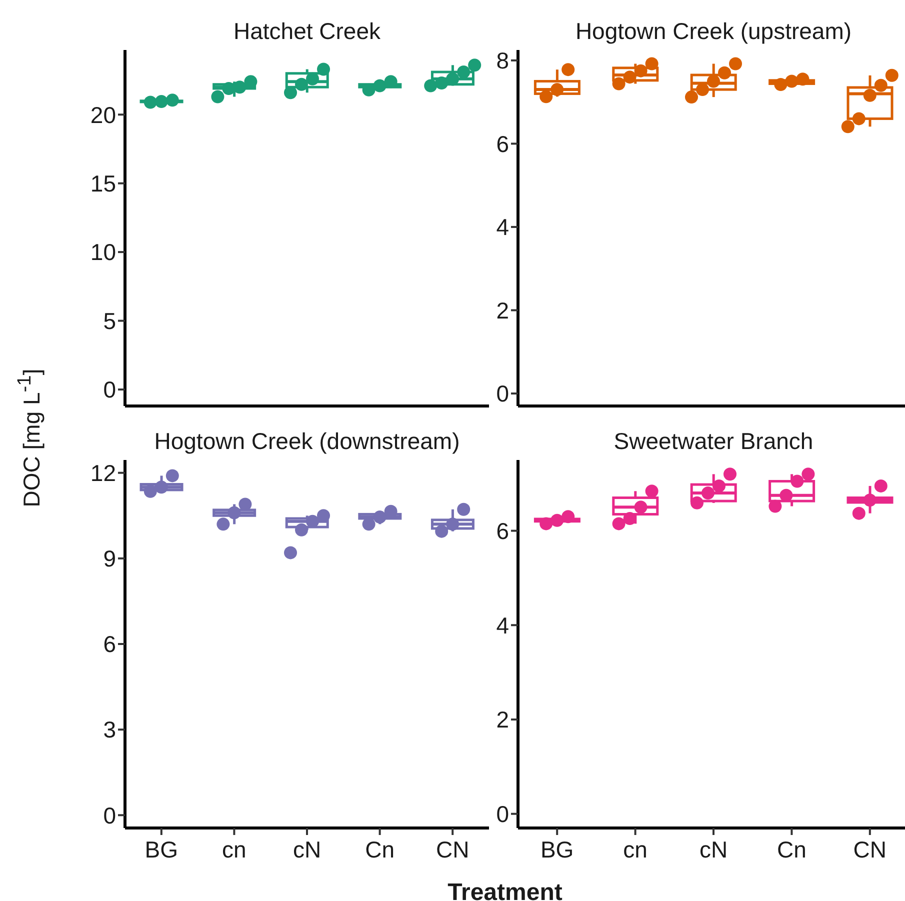 The image size is (905, 901). What do you see at coordinates (307, 441) in the screenshot?
I see `chart-title: Hogtown Creek (downstream)` at bounding box center [307, 441].